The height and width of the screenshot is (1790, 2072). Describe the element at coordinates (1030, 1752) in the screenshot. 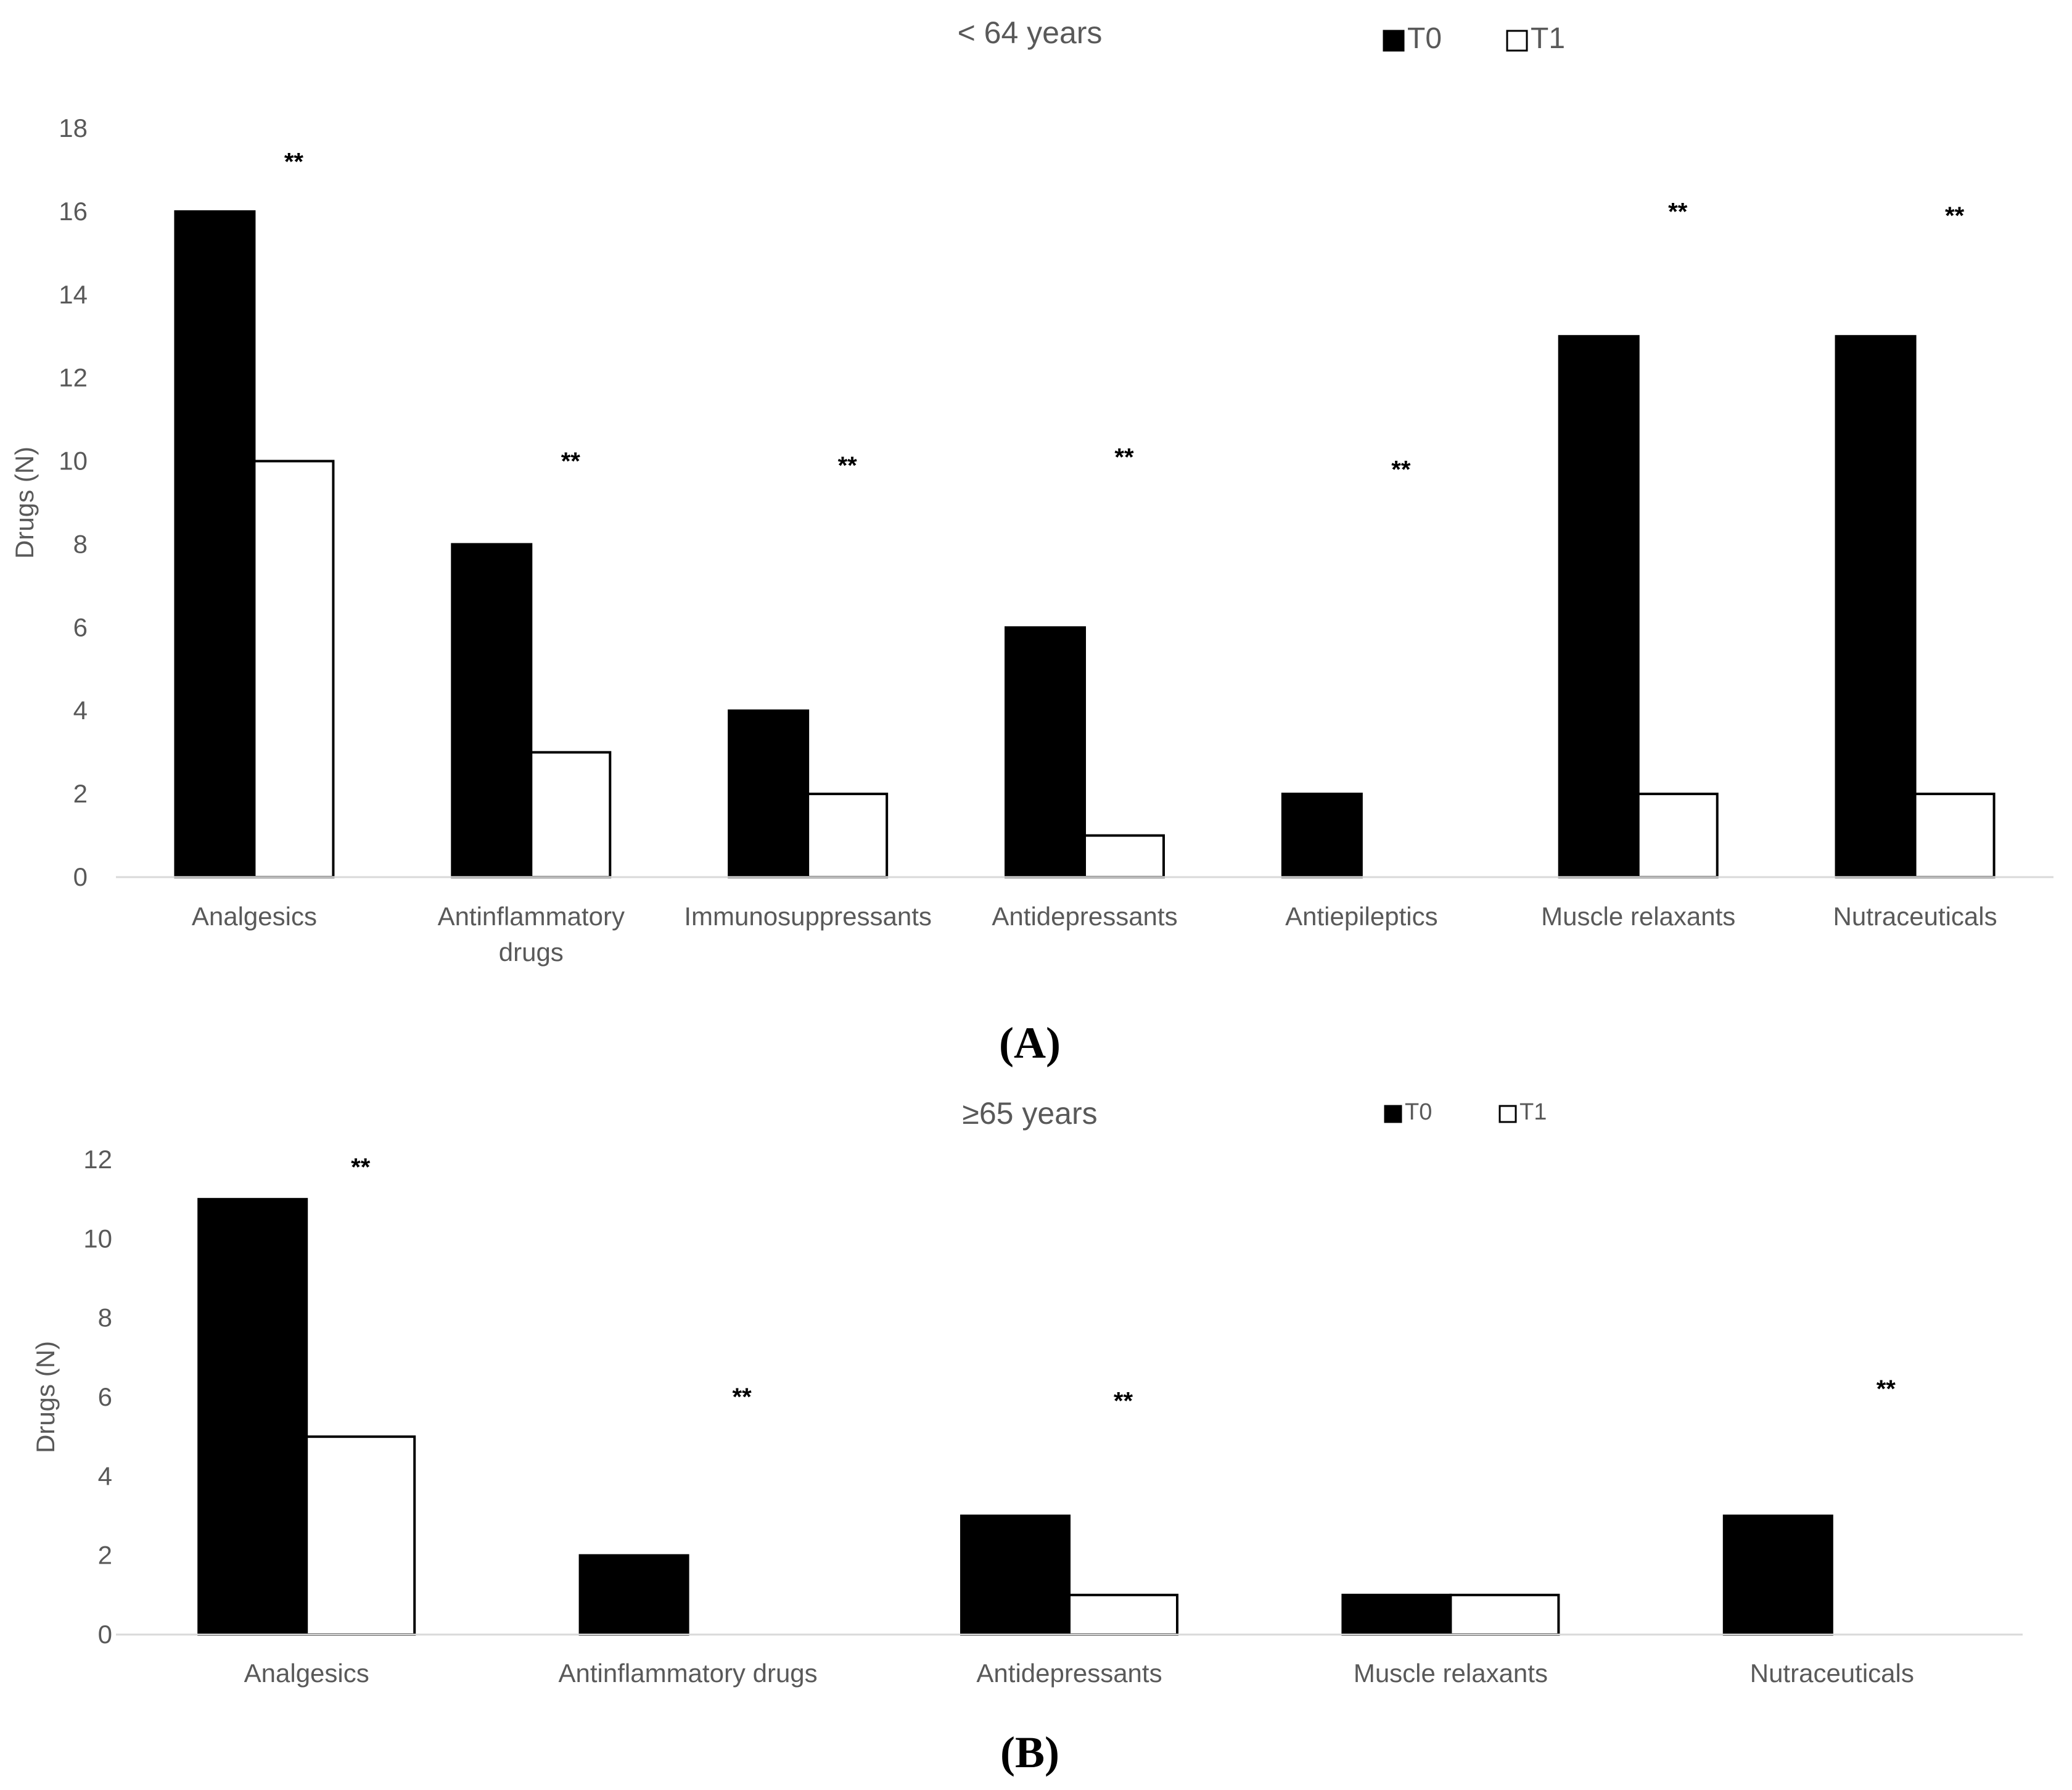

I see `panel-label: (B)` at that location.